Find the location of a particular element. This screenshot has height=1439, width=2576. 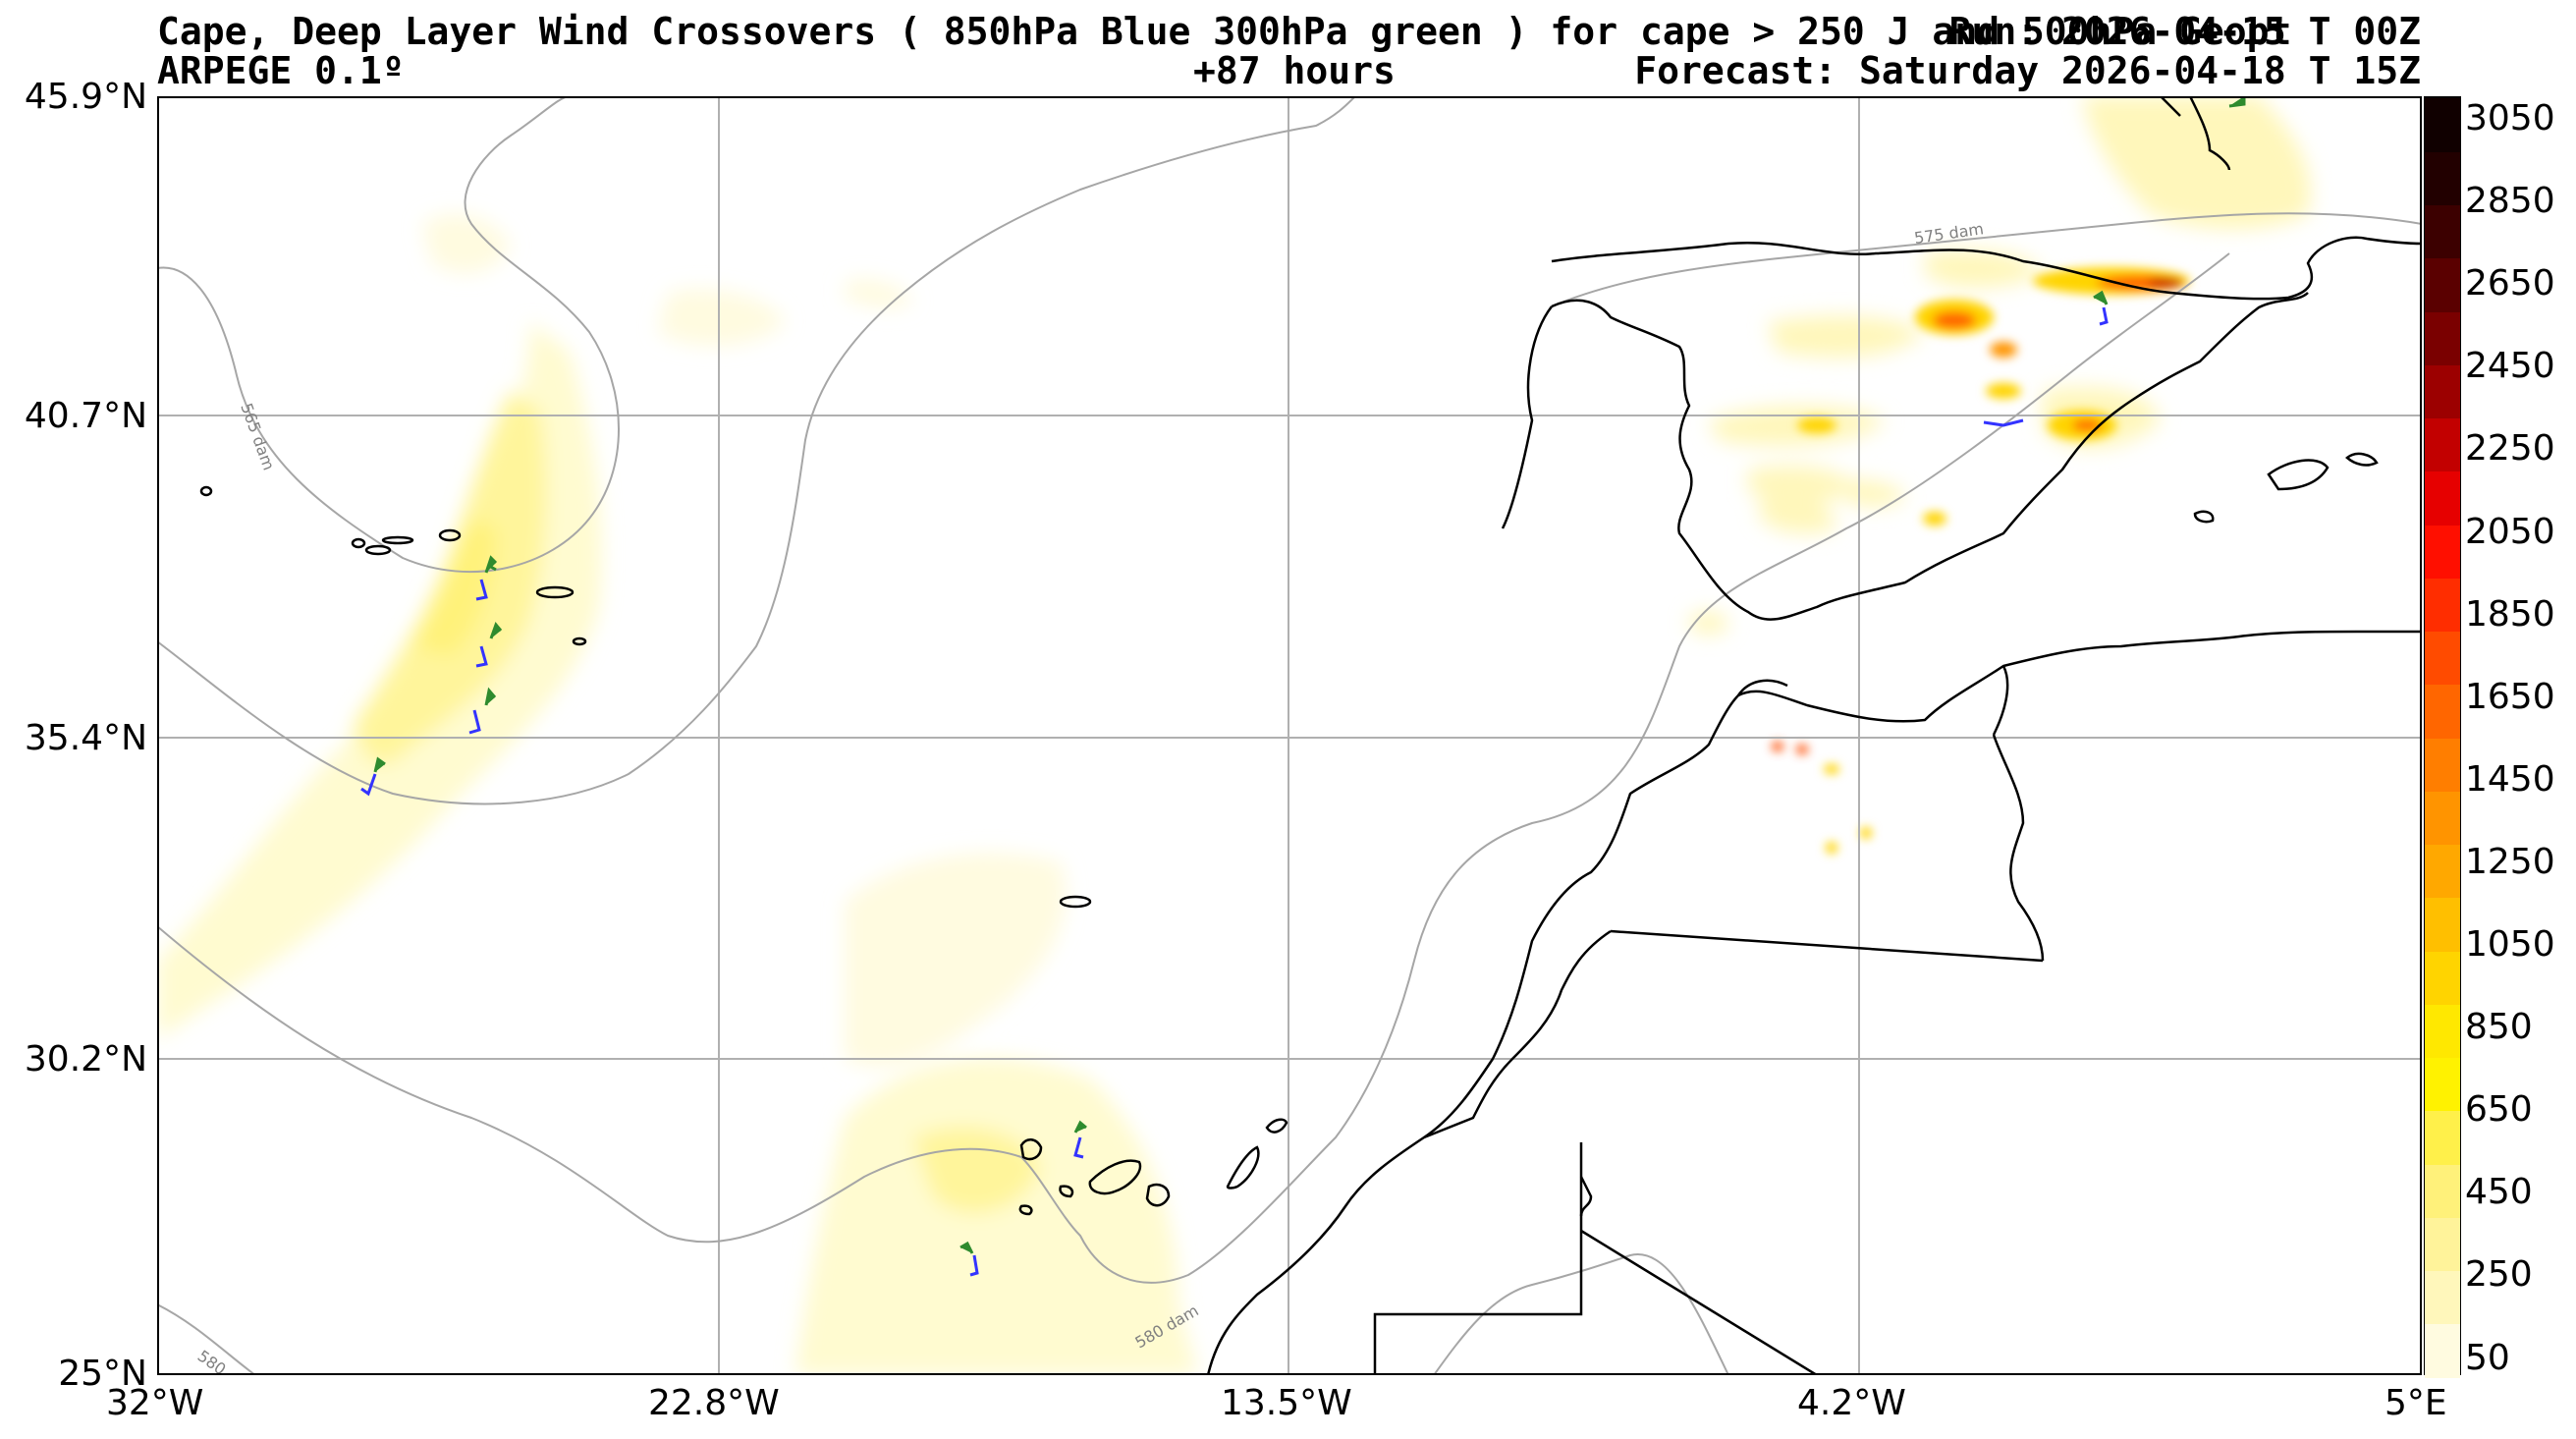

colorbar-tick-label: 2650 is located at coordinates (2510, 284).